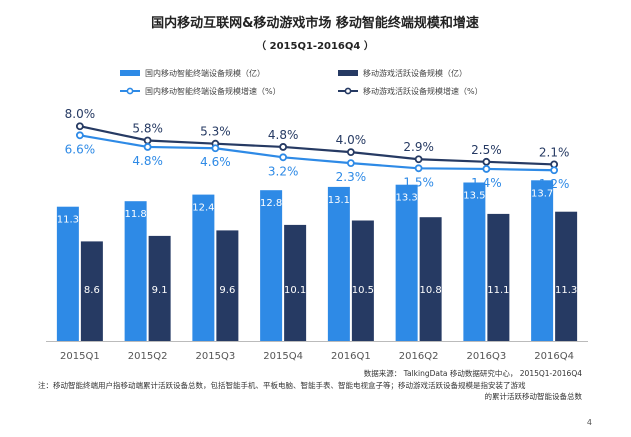  Describe the element at coordinates (406, 198) in the screenshot. I see `bar-label-device-2016Q2: 13.3` at that location.